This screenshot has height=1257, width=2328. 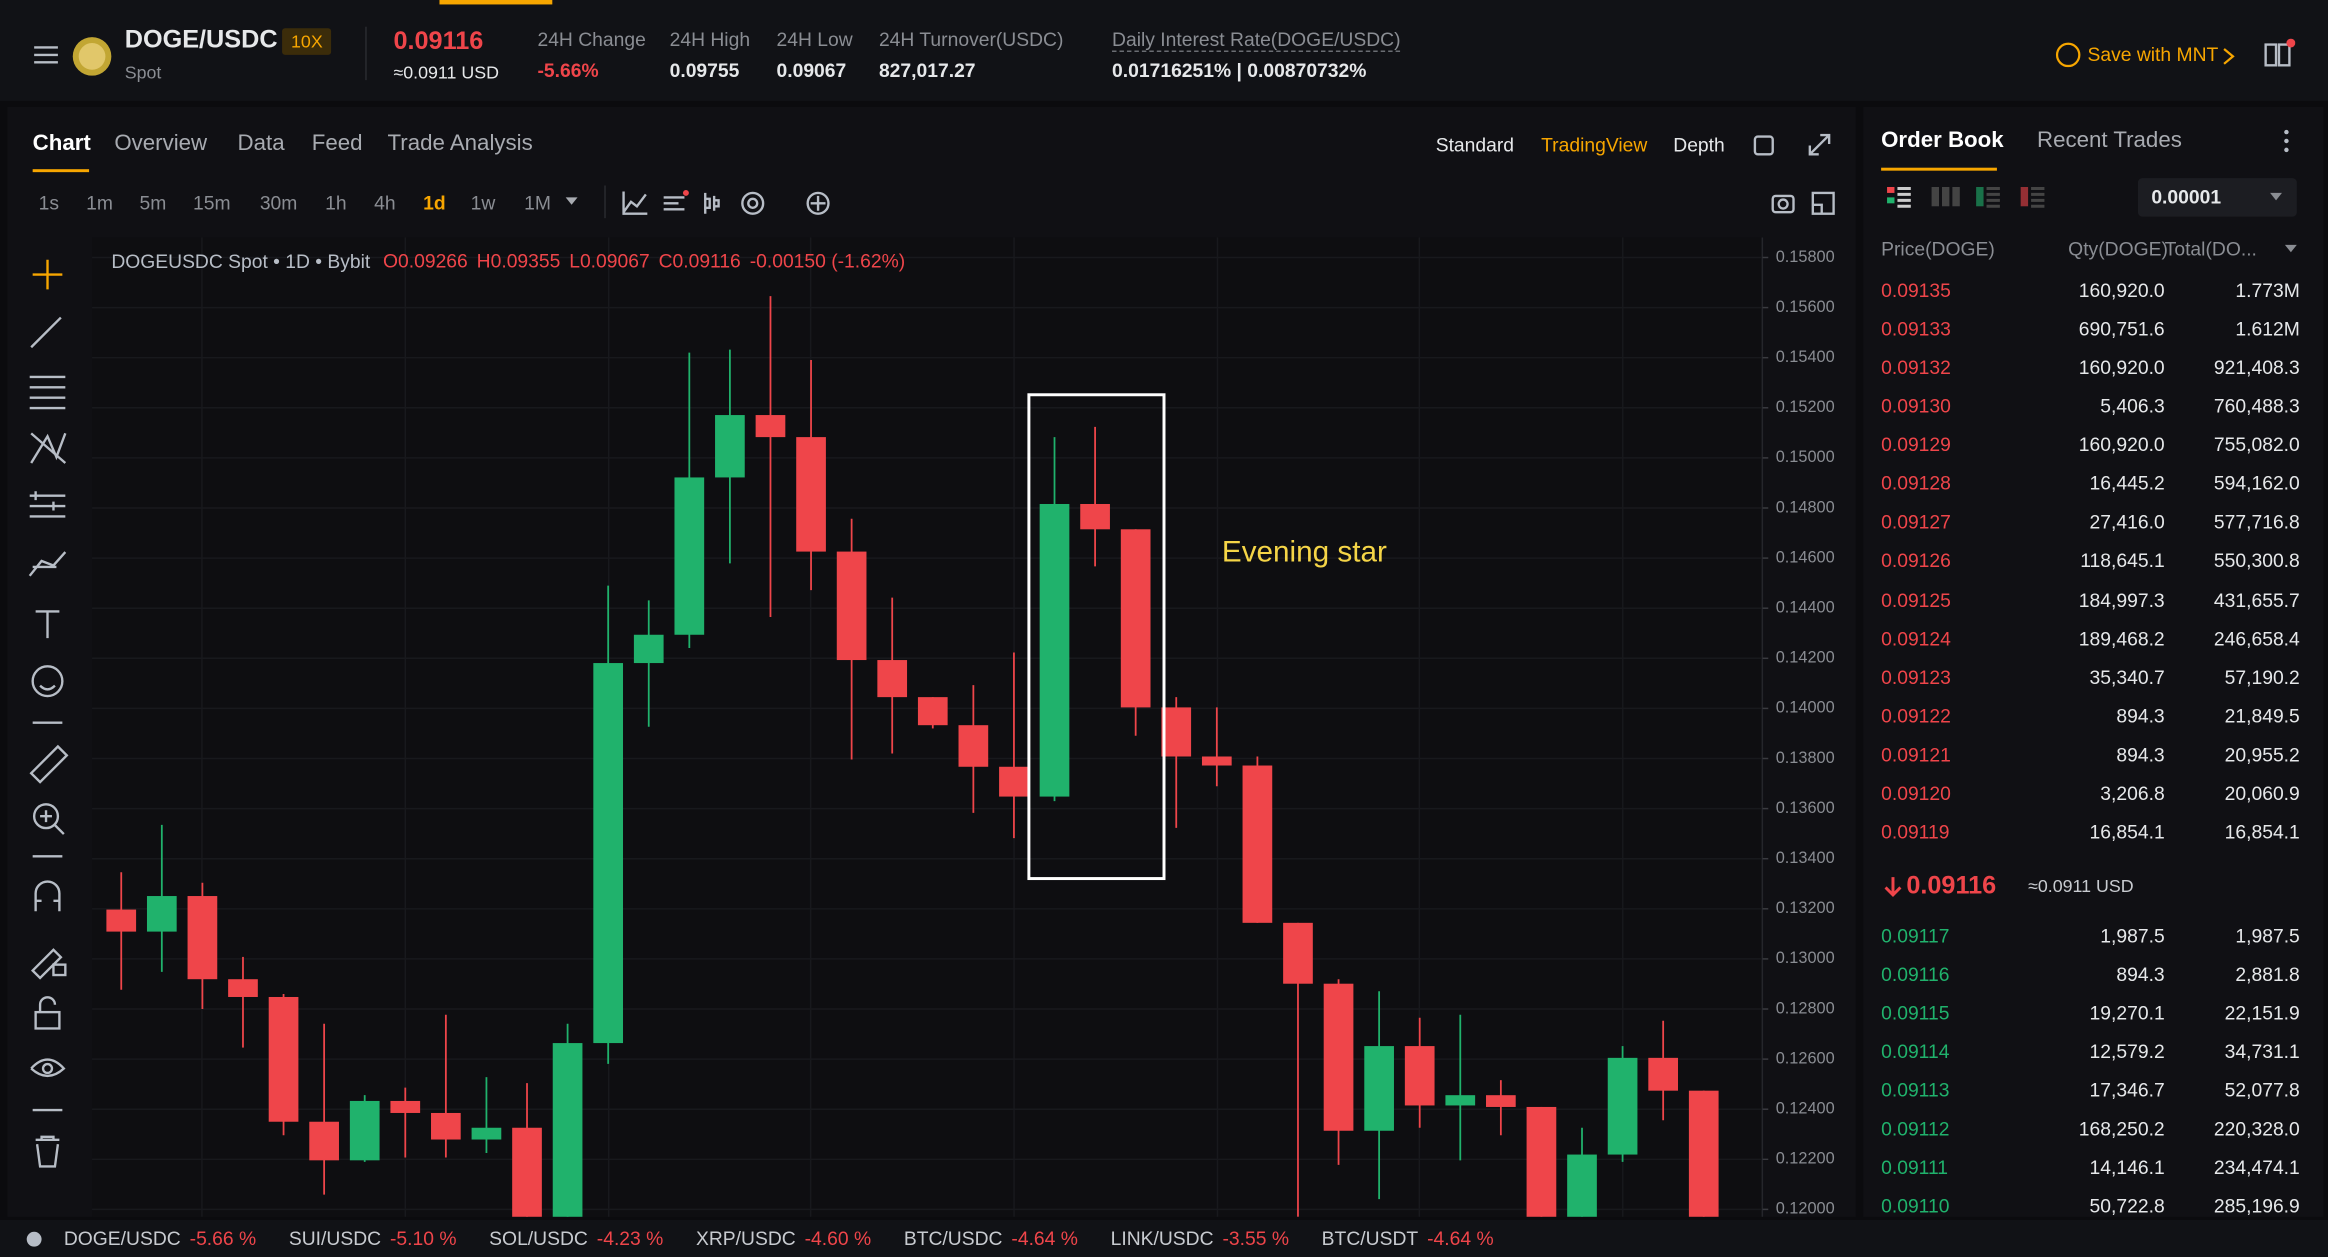 What do you see at coordinates (483, 202) in the screenshot?
I see `interval: 1w` at bounding box center [483, 202].